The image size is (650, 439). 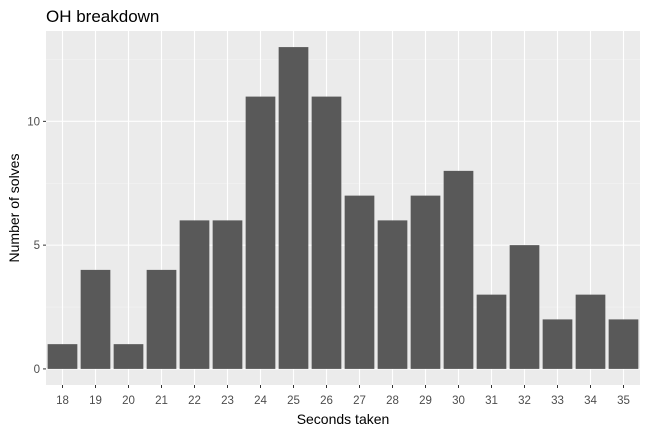 What do you see at coordinates (343, 419) in the screenshot?
I see `x-axis-label: Seconds taken` at bounding box center [343, 419].